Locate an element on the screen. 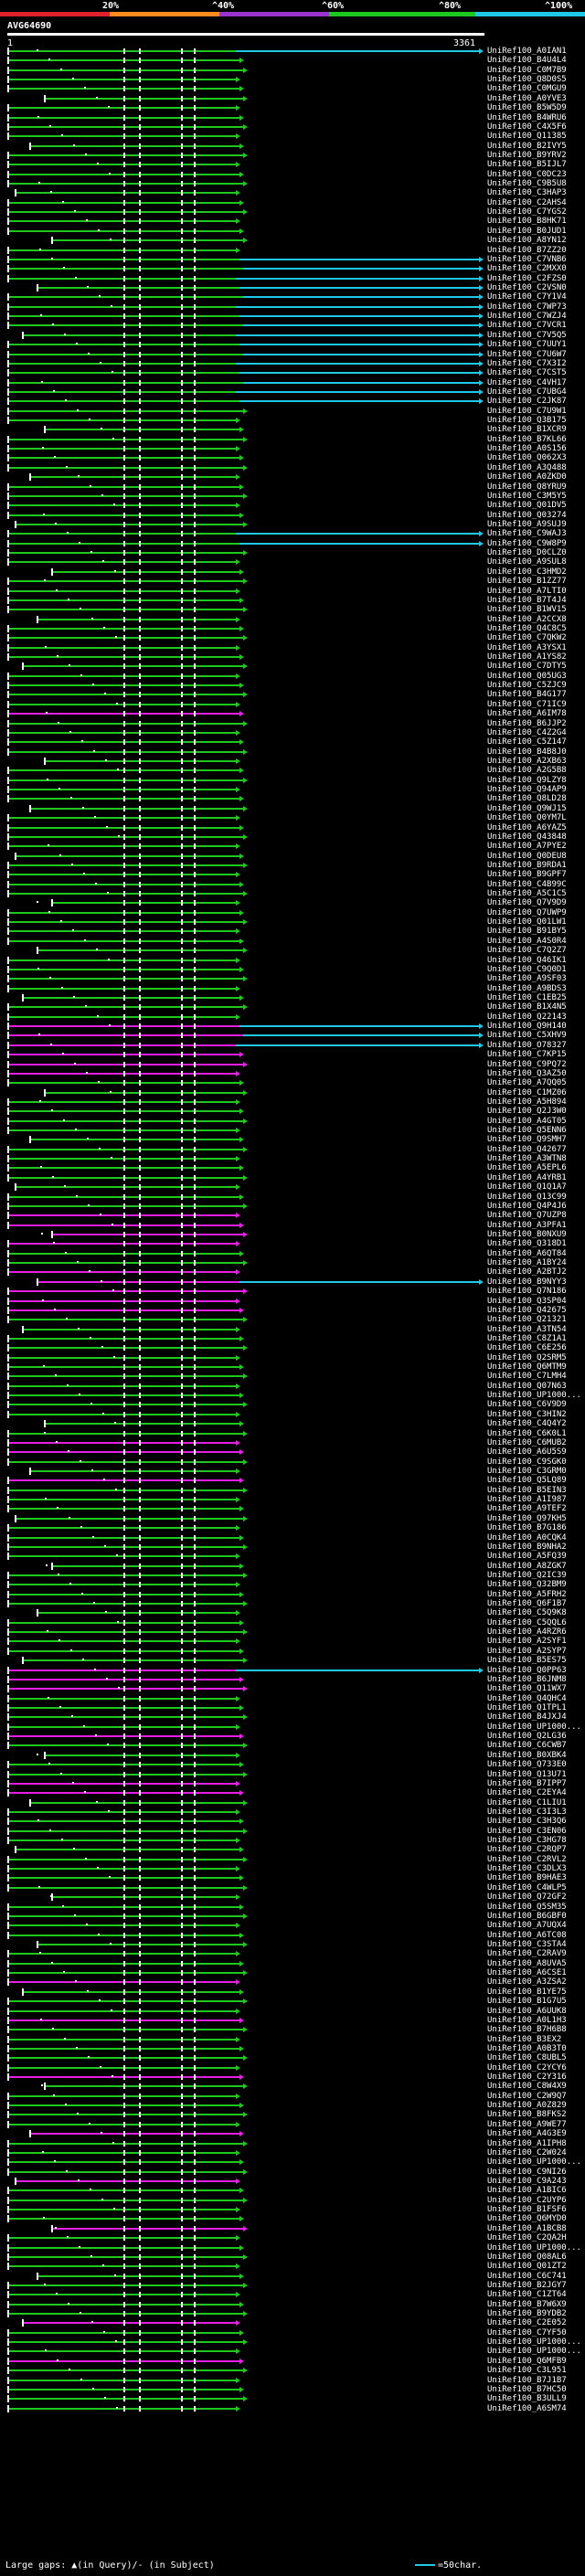 This screenshot has height=2576, width=585. hit-label: UniRef100_C2RAV9 is located at coordinates (527, 1954).